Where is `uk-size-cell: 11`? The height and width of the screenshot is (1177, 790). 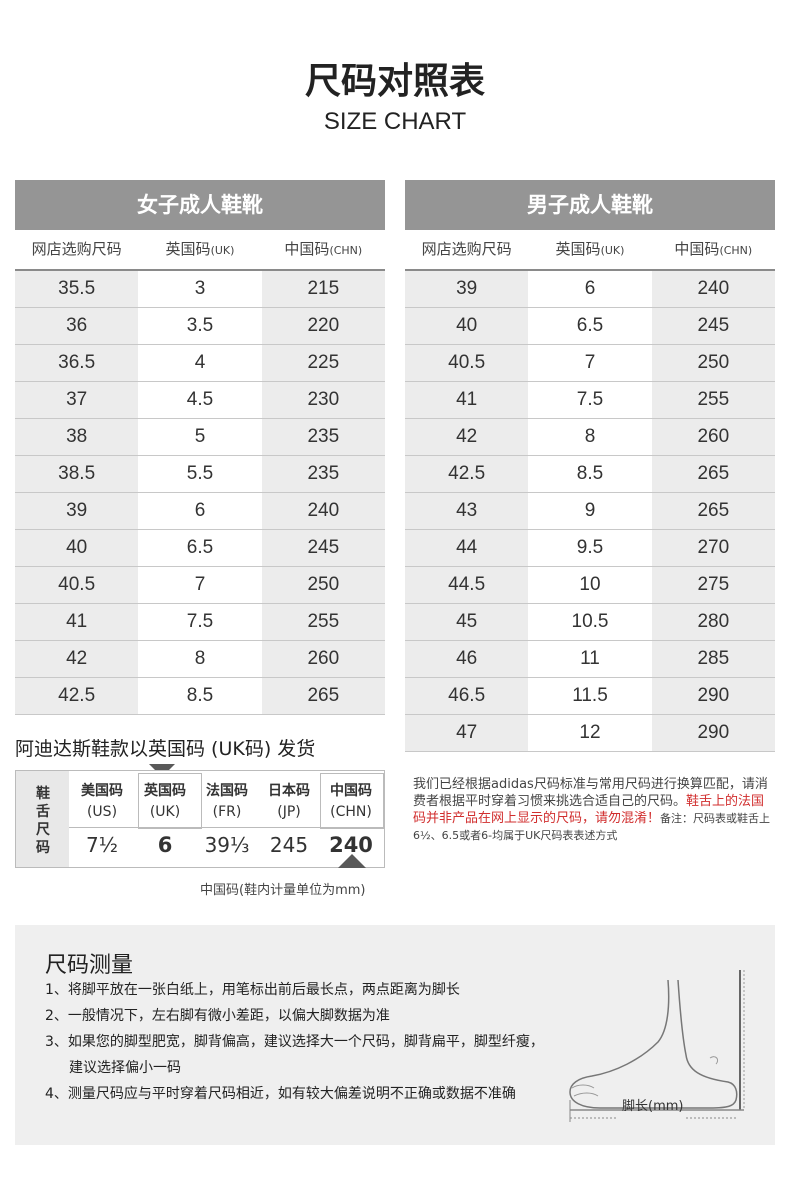
uk-size-cell: 11 is located at coordinates (590, 659).